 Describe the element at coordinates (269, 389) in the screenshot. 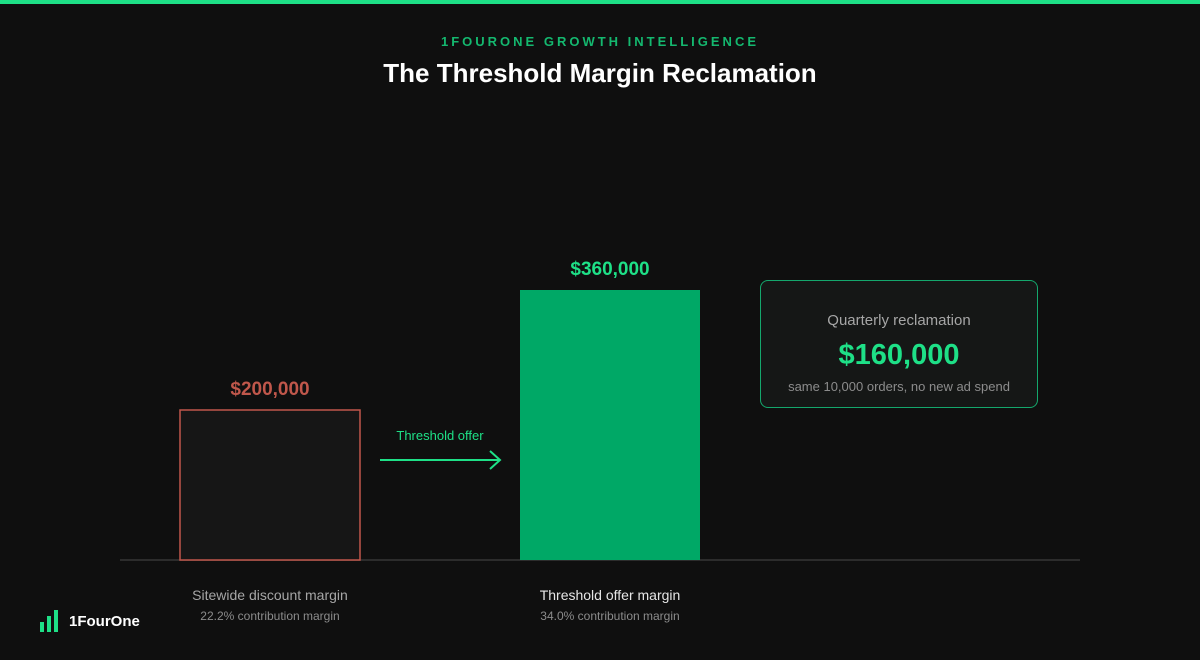

I see `value-label-sitewide: $200,000` at that location.